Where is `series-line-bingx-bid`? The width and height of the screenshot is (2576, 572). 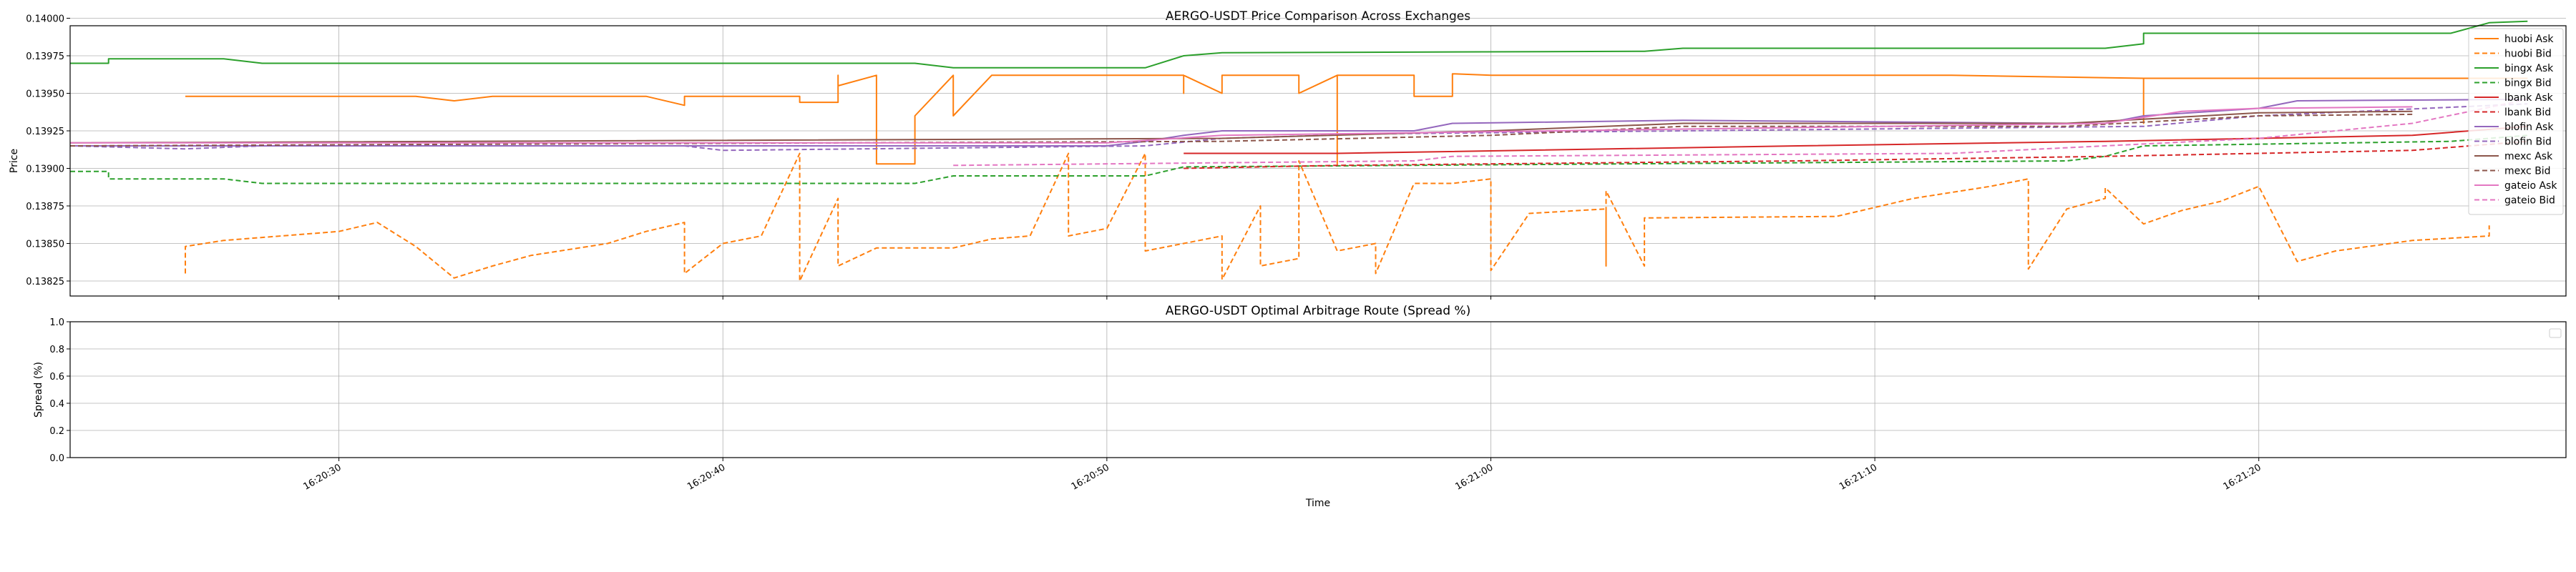
series-line-bingx-bid is located at coordinates (1299, 159).